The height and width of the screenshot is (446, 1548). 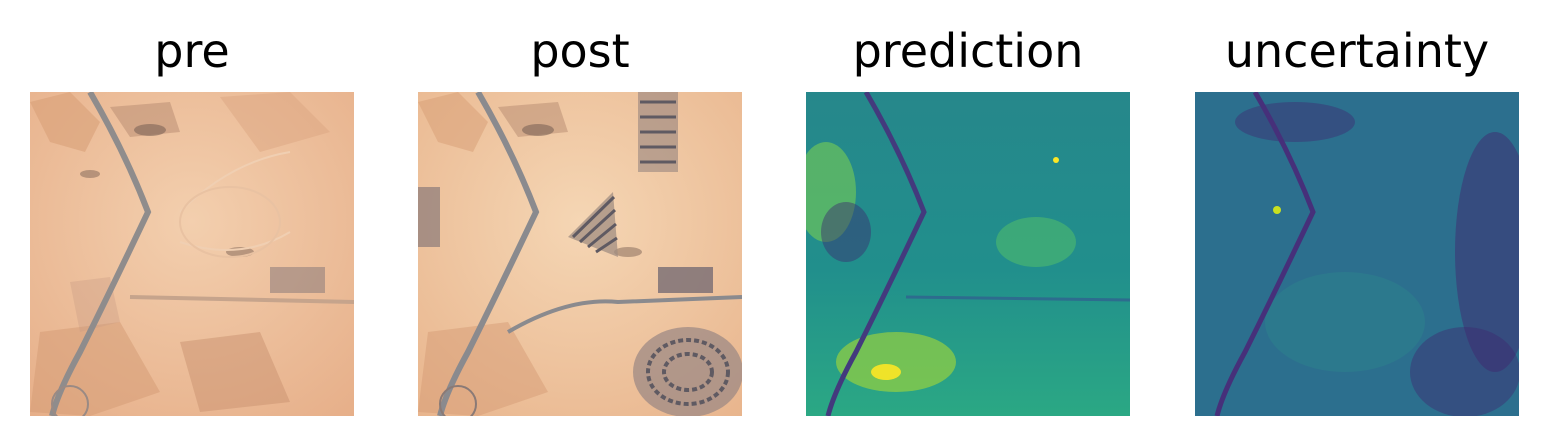 I want to click on post-circle, so click(x=458, y=400).